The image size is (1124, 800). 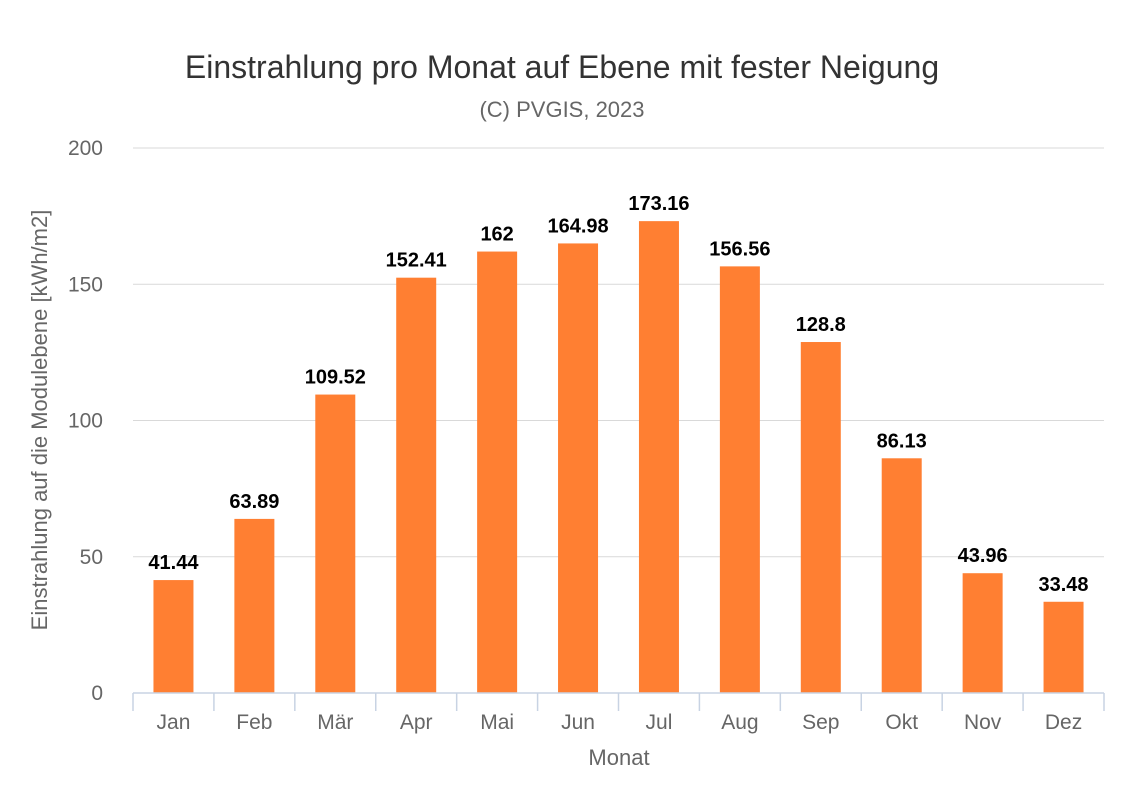 What do you see at coordinates (1063, 722) in the screenshot?
I see `x-tick-label: Dez` at bounding box center [1063, 722].